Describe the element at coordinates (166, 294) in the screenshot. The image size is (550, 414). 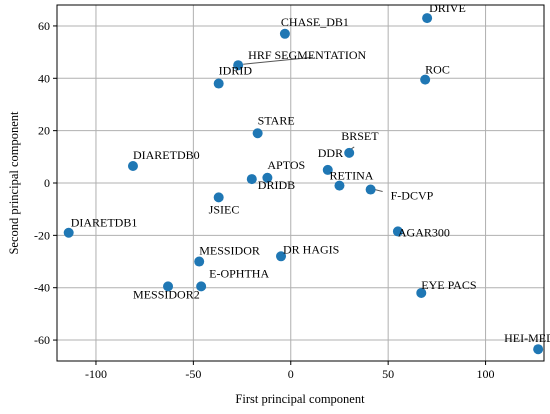
I see `label-messidor2: MESSIDOR2` at that location.